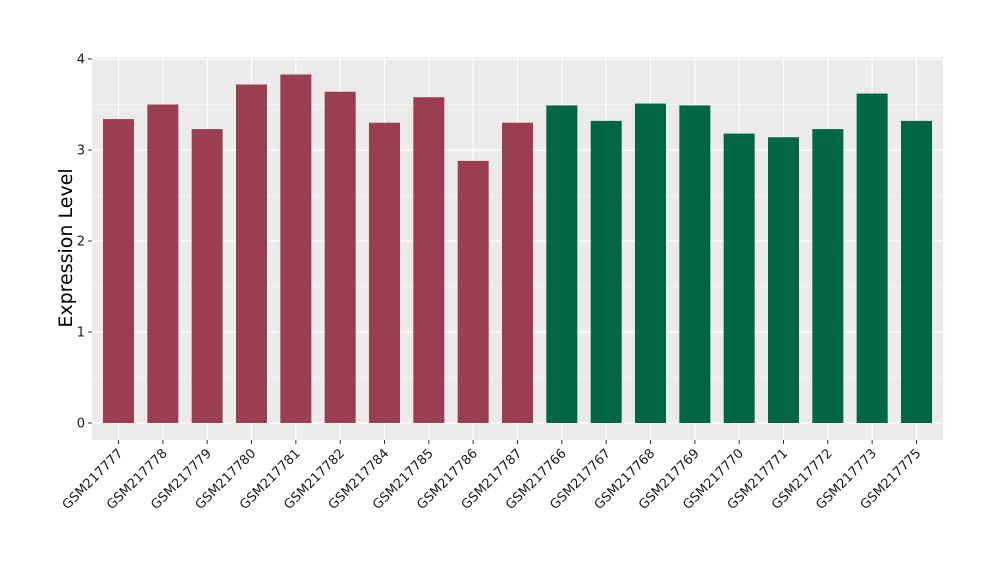 This screenshot has width=1000, height=580. Describe the element at coordinates (695, 264) in the screenshot. I see `bar-gsm217769` at that location.